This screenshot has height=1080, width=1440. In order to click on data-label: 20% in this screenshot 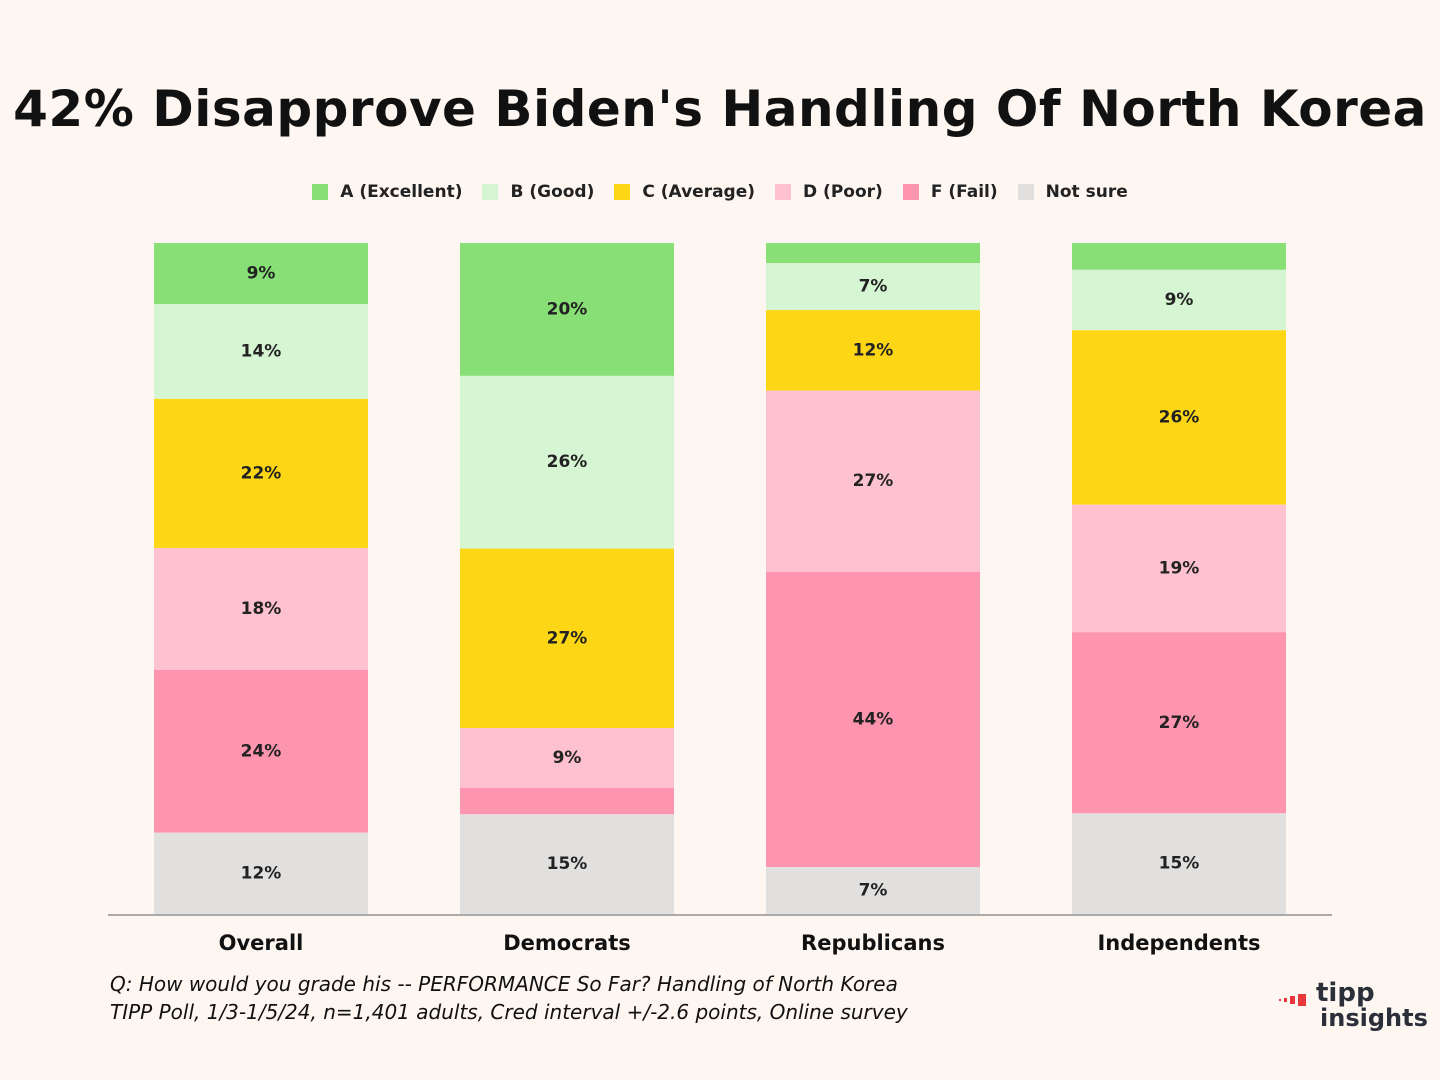, I will do `click(567, 309)`.